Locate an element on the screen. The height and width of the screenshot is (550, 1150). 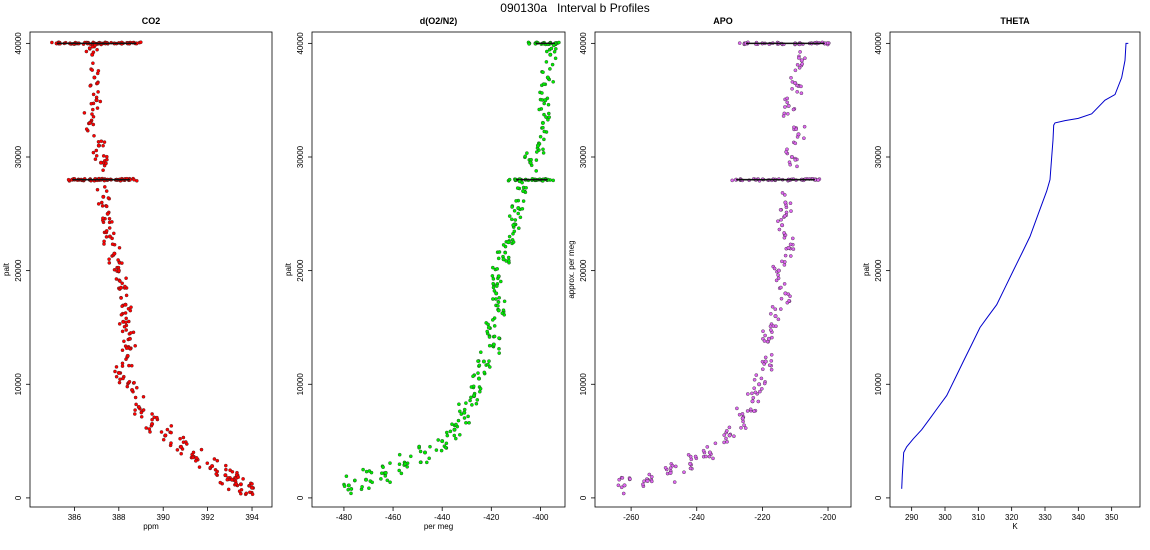
y-tick-label: 30000 is located at coordinates (18, 156).